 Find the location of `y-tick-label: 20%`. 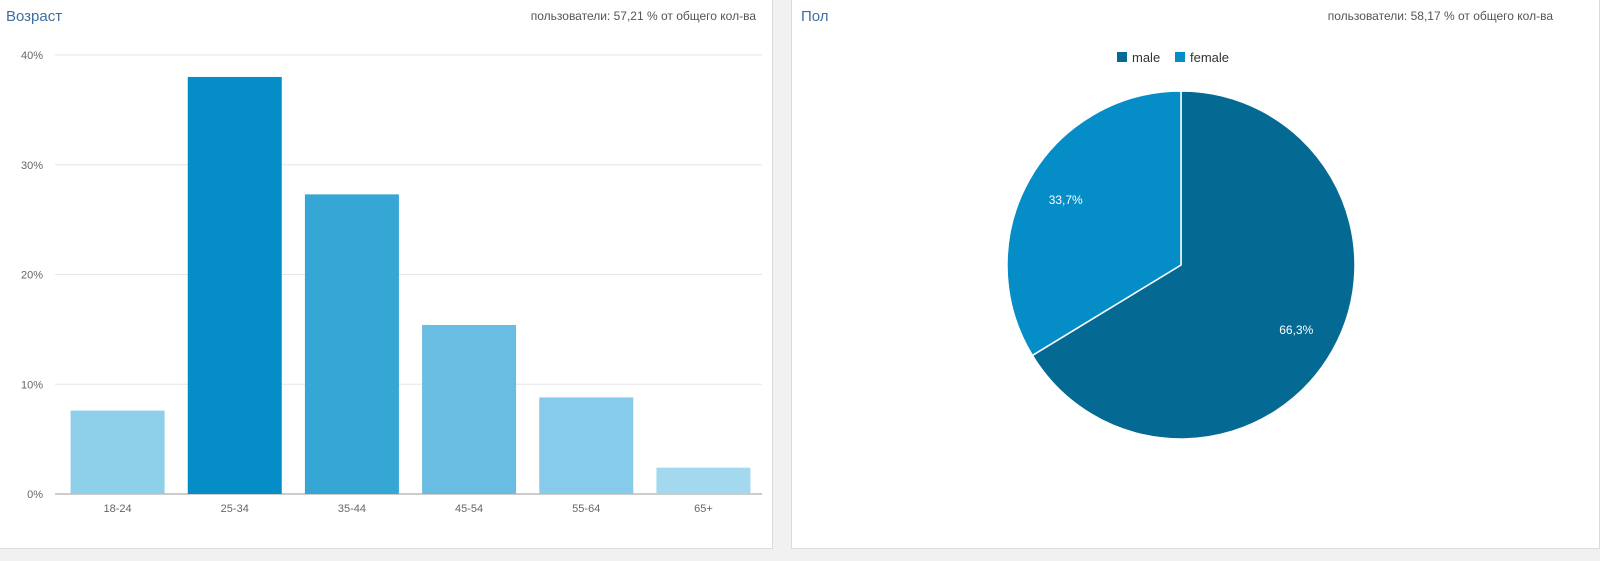

y-tick-label: 20% is located at coordinates (32, 276).